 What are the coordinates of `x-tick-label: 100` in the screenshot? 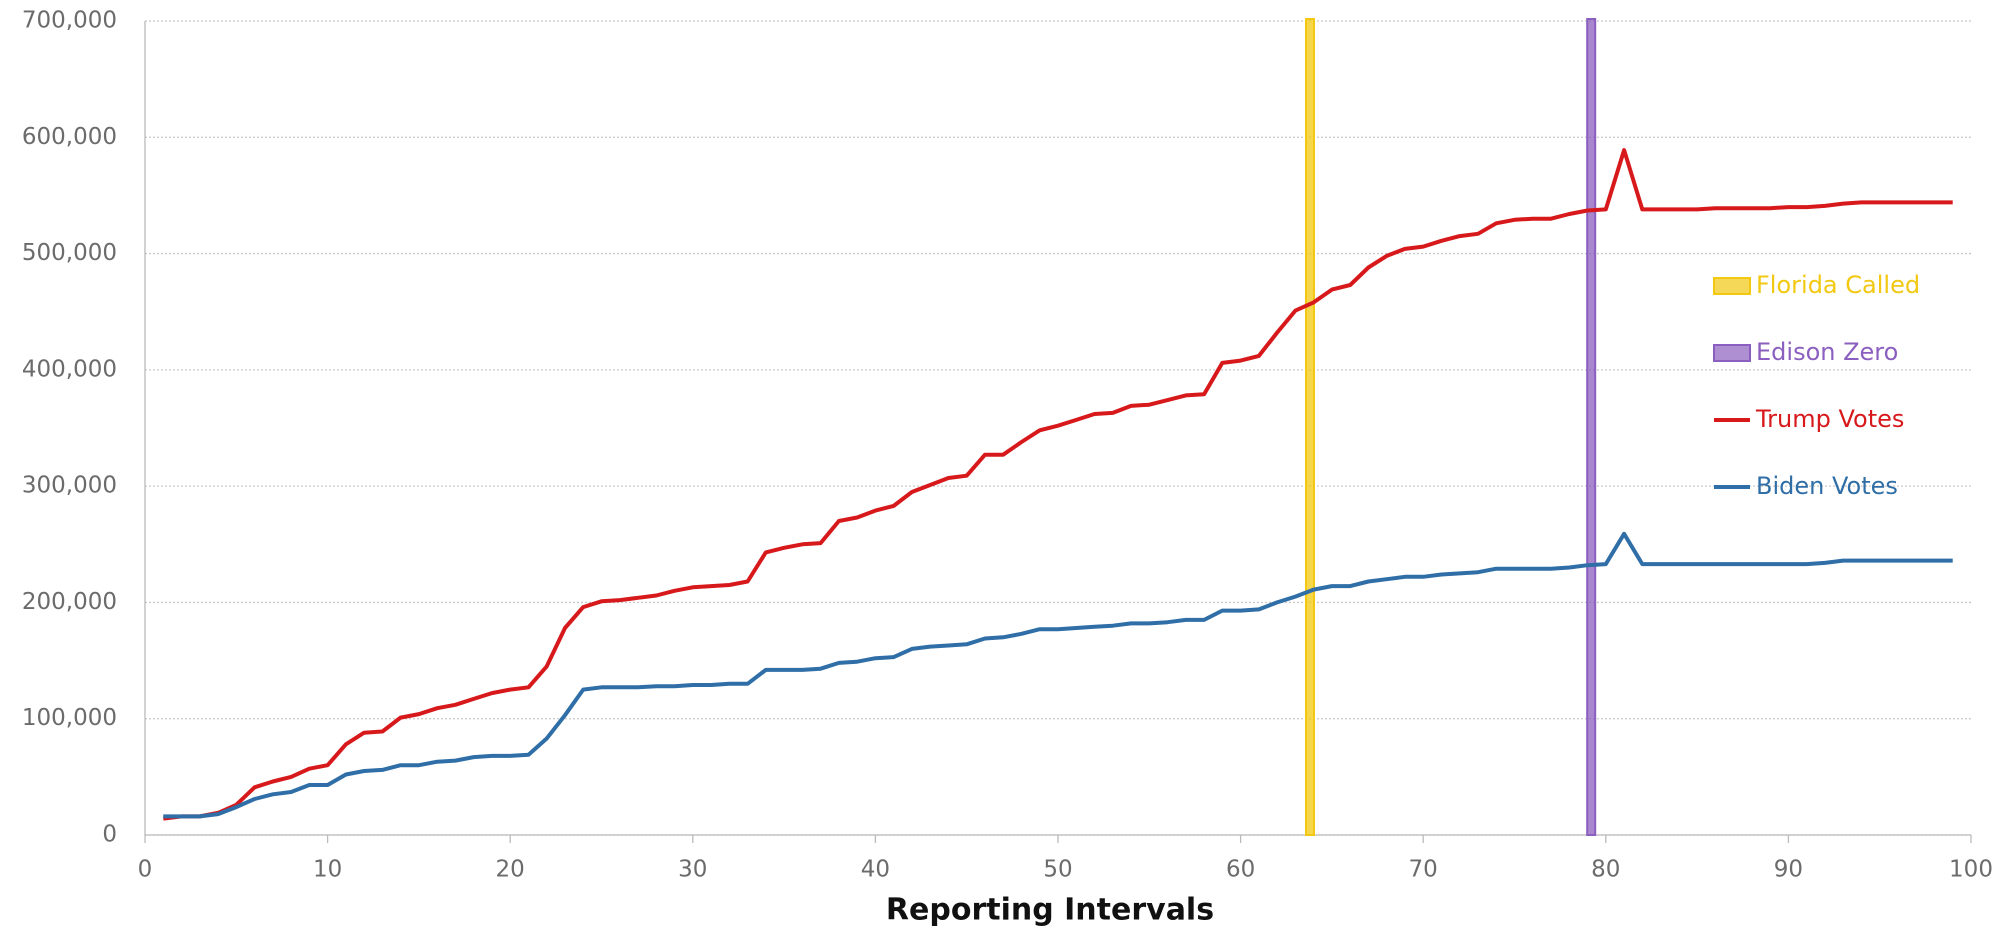 It's located at (1971, 870).